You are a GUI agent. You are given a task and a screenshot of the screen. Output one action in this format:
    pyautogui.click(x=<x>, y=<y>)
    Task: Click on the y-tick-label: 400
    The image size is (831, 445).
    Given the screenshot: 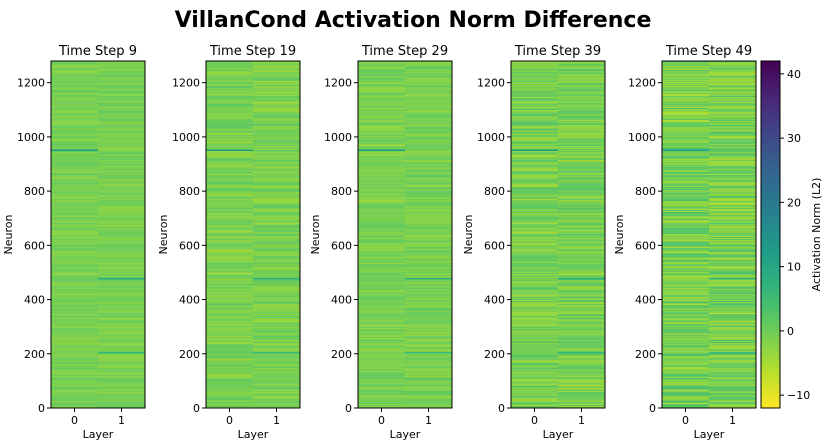 What is the action you would take?
    pyautogui.click(x=34, y=300)
    